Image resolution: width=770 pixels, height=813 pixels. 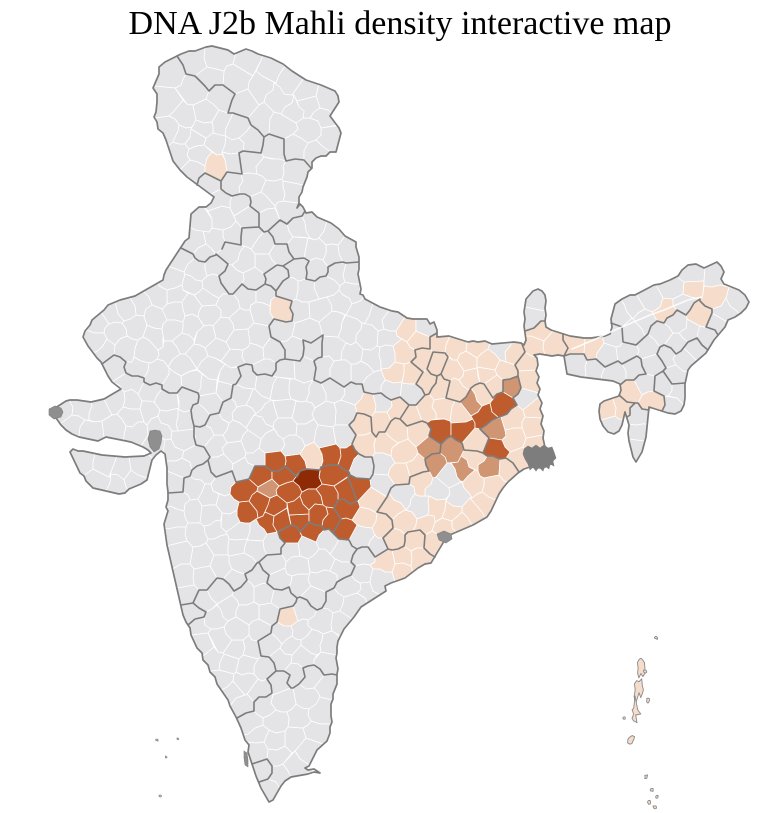 What do you see at coordinates (155, 441) in the screenshot?
I see `little-rann` at bounding box center [155, 441].